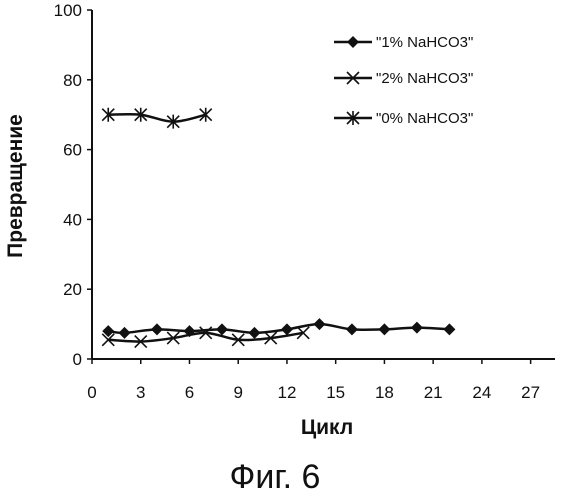  Describe the element at coordinates (286, 392) in the screenshot. I see `x-tick-label: 12` at that location.